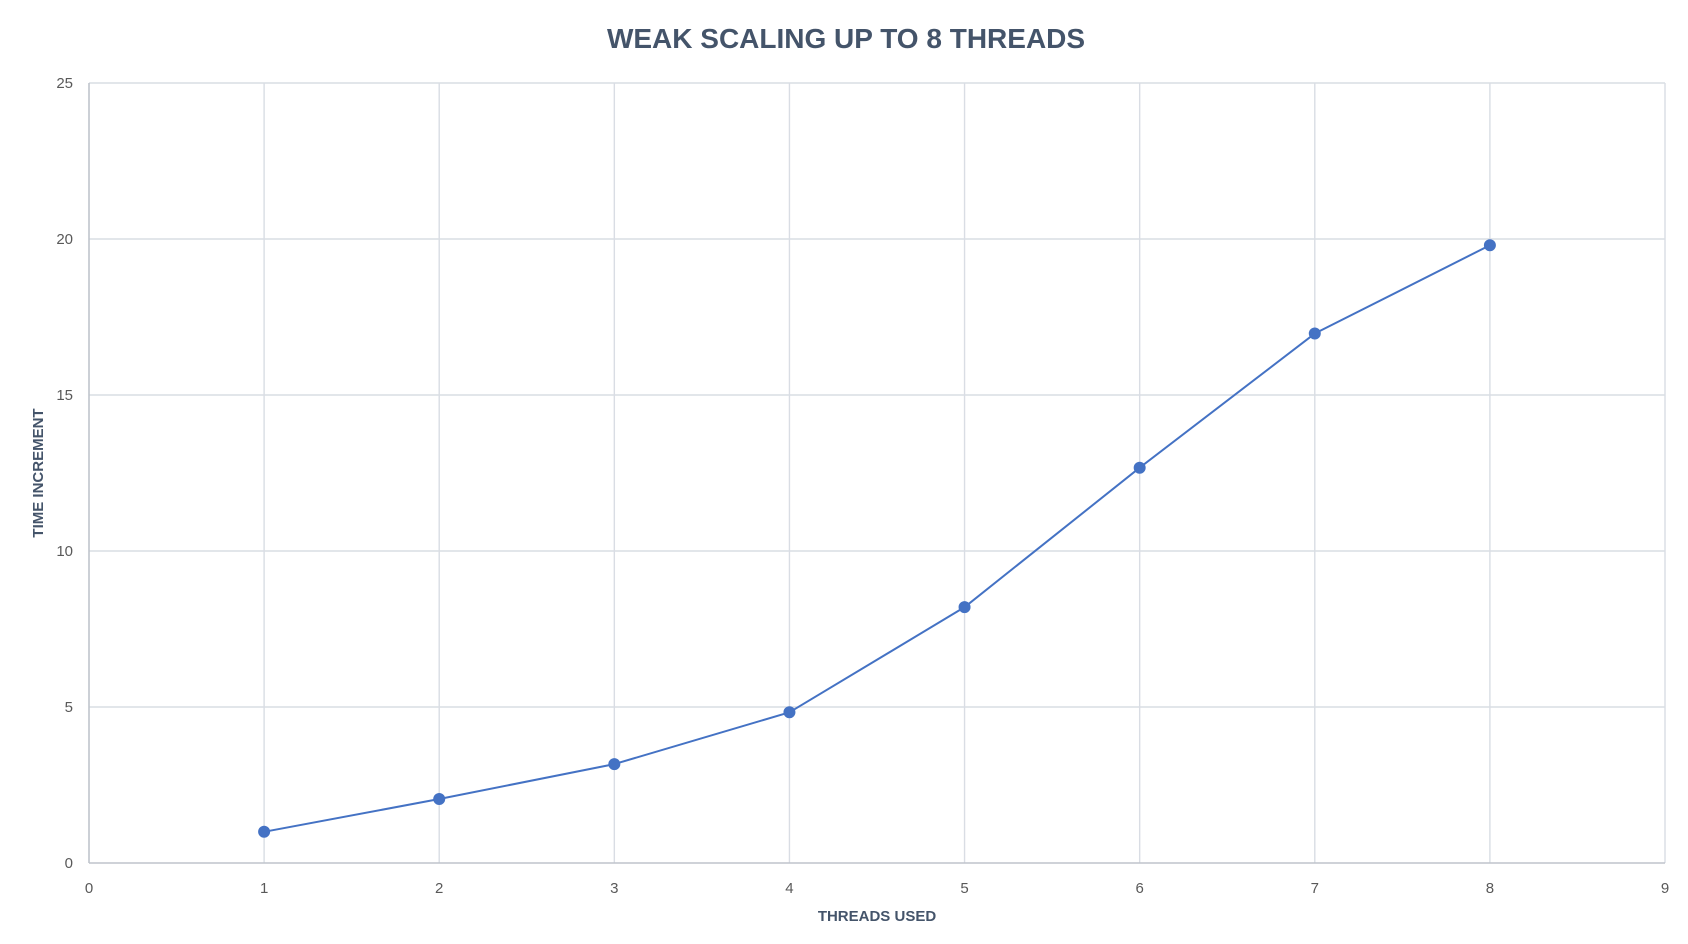 Image resolution: width=1688 pixels, height=944 pixels. What do you see at coordinates (69, 707) in the screenshot?
I see `y-tick-label: 5` at bounding box center [69, 707].